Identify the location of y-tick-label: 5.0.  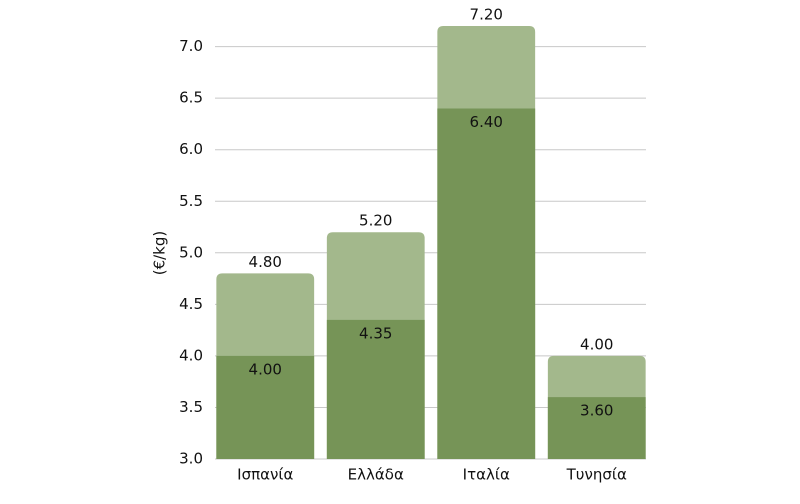
(191, 252).